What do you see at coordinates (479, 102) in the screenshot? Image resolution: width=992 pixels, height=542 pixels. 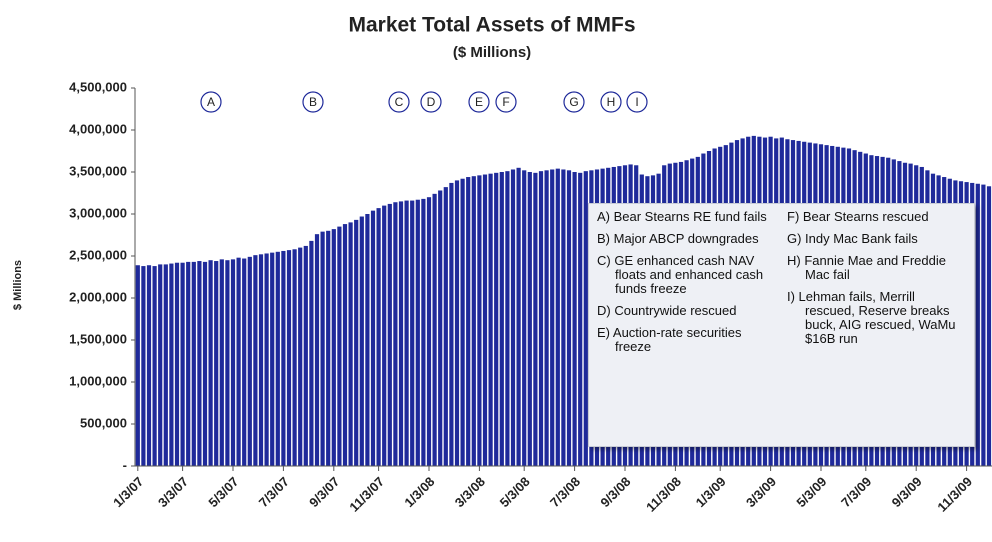 I see `event-marker-label: E` at bounding box center [479, 102].